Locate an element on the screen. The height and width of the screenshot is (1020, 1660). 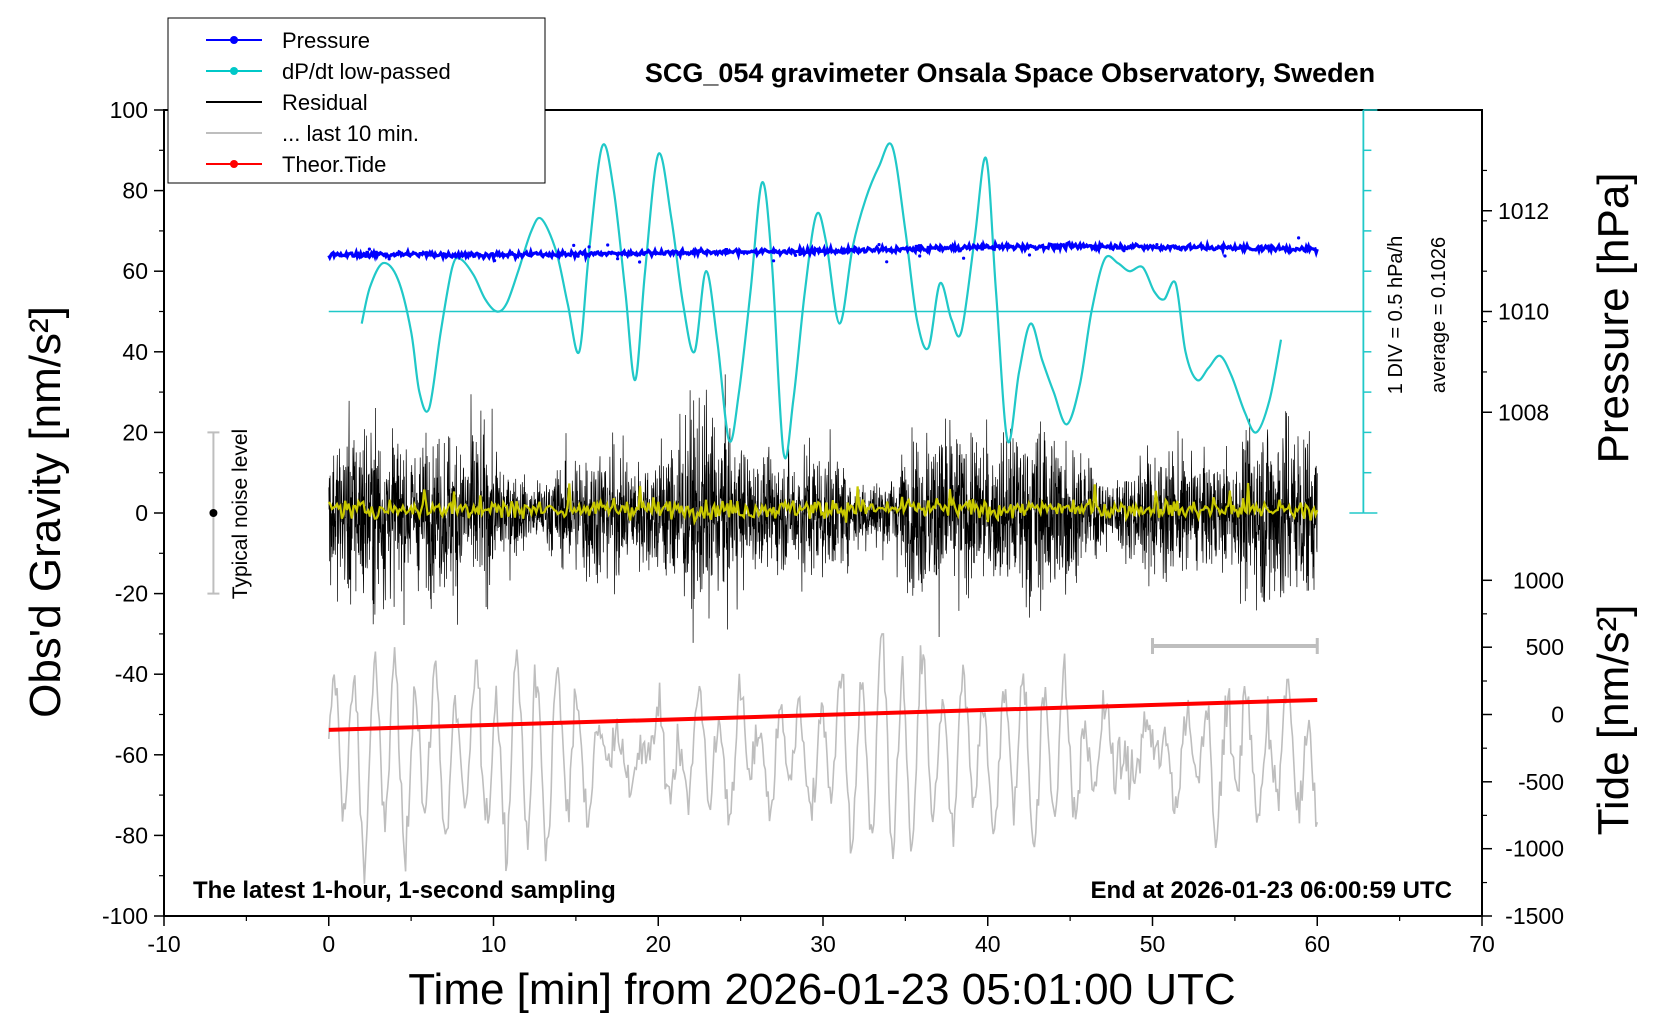
legend-label: Theor.Tide is located at coordinates (334, 164).